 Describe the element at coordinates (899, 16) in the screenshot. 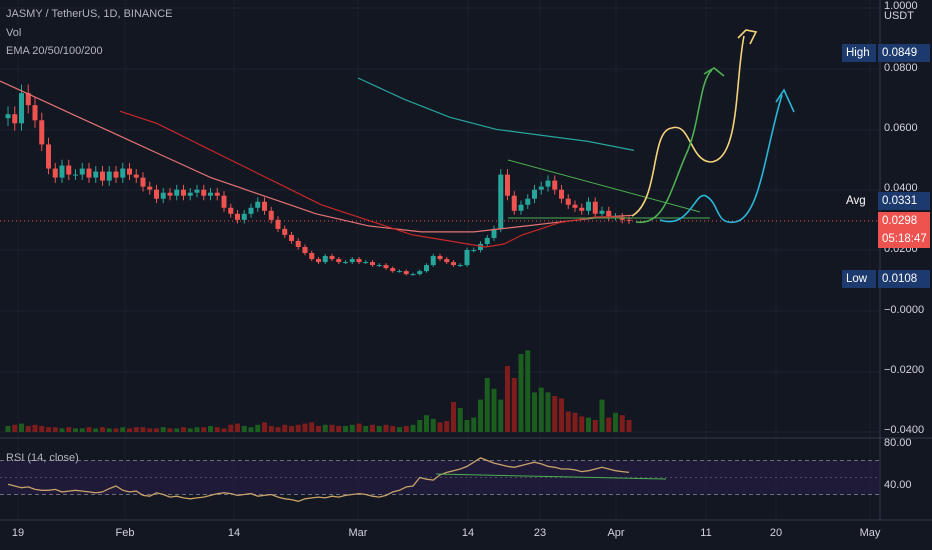

I see `currency-label: USDT` at that location.